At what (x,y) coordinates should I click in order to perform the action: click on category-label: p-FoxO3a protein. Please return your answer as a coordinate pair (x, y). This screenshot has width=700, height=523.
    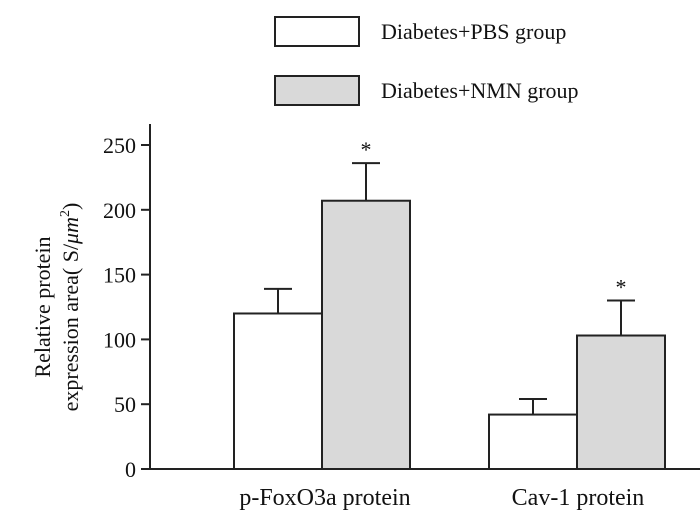
    Looking at the image, I should click on (324, 498).